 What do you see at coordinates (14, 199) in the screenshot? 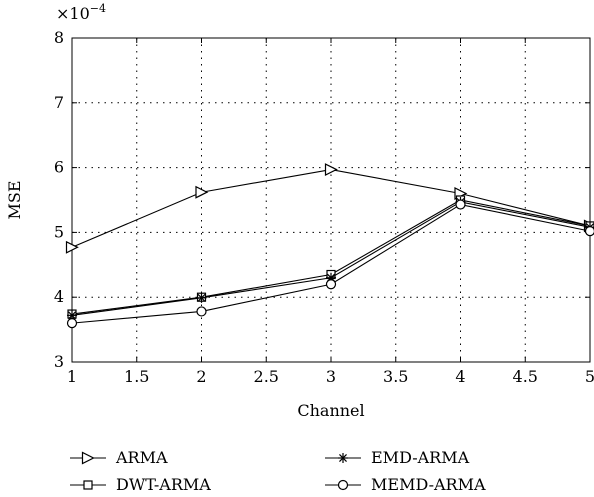
I see `y-axis-title: MSE` at bounding box center [14, 199].